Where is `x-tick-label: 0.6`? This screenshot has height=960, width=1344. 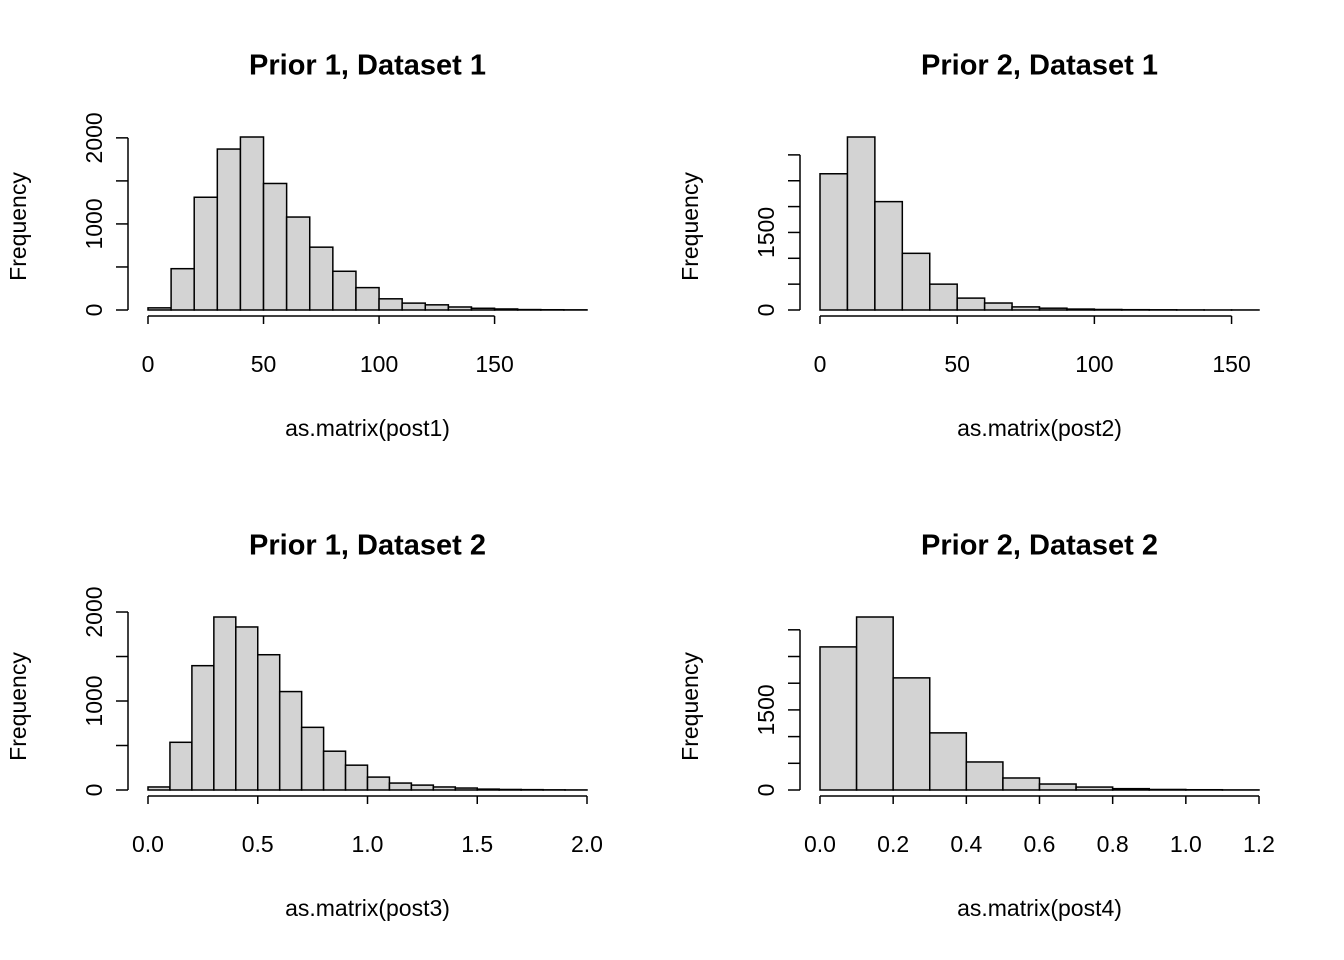 x-tick-label: 0.6 is located at coordinates (1040, 844).